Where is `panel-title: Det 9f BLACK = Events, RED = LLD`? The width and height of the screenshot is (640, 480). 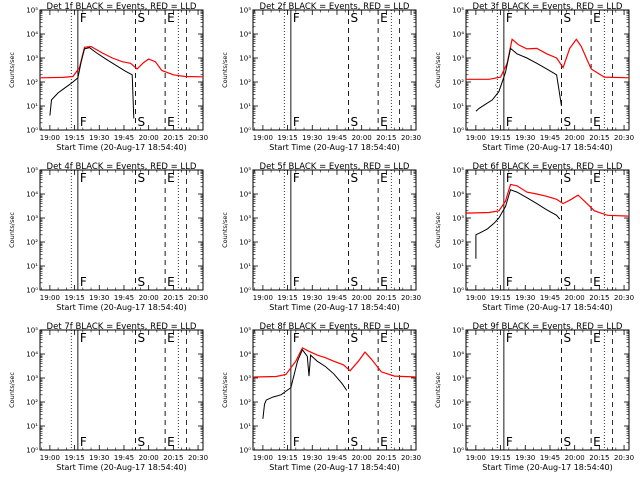 panel-title: Det 9f BLACK = Events, RED = LLD is located at coordinates (548, 327).